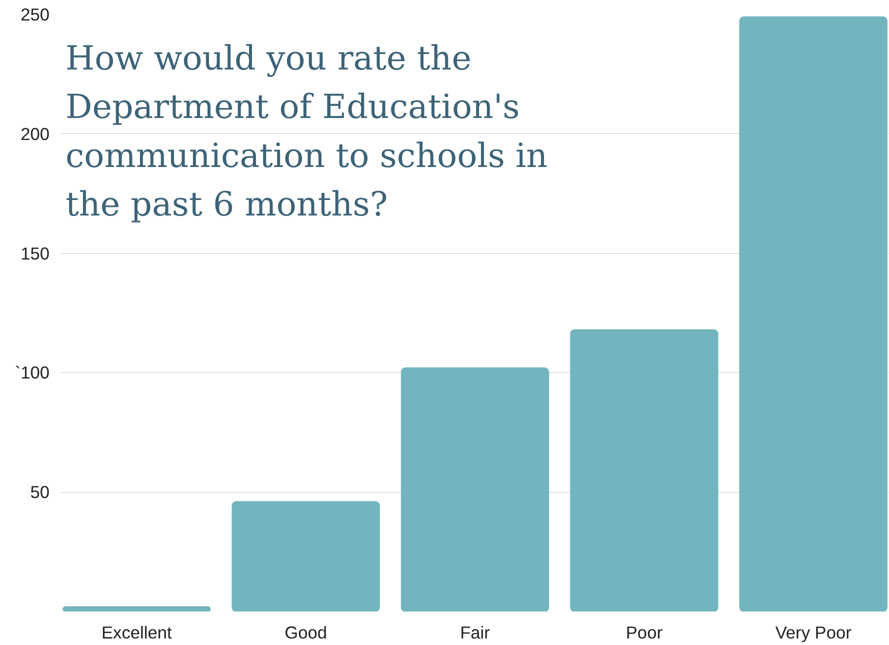  Describe the element at coordinates (35, 134) in the screenshot. I see `y-tick-label: 200` at that location.